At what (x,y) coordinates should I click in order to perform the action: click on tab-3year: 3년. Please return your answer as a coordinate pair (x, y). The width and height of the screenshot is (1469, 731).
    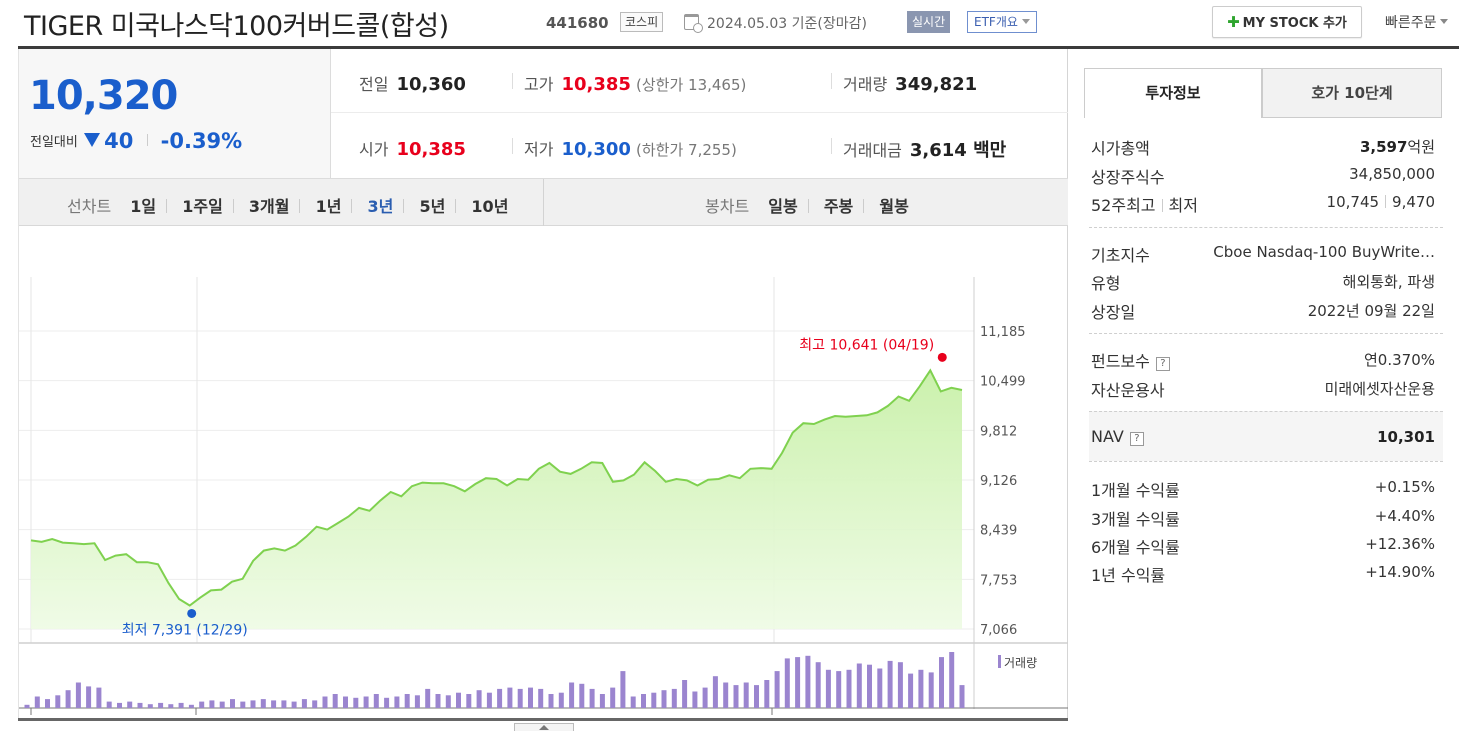
    Looking at the image, I should click on (380, 206).